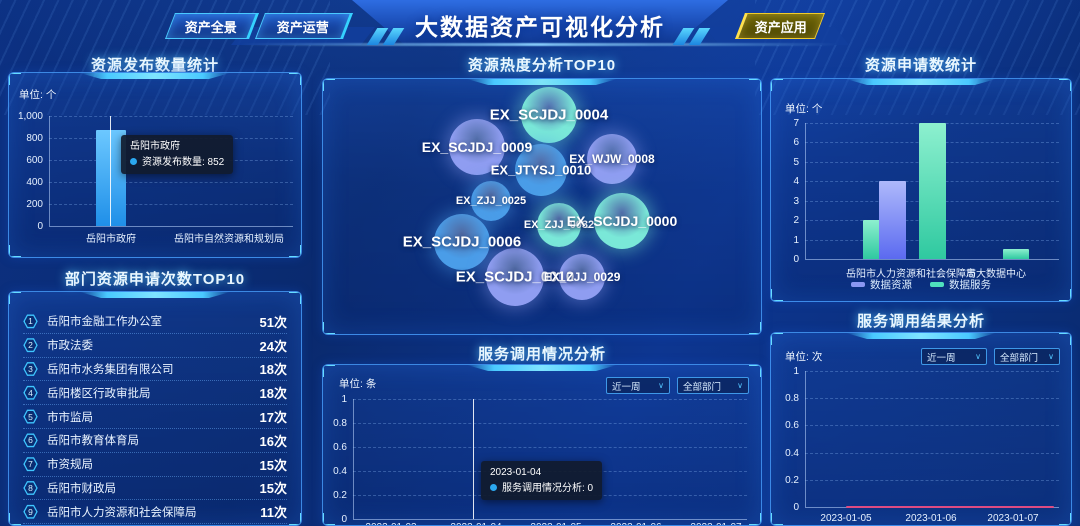 The height and width of the screenshot is (526, 1080). I want to click on chart-legend: 数据资源 数据服务, so click(921, 284).